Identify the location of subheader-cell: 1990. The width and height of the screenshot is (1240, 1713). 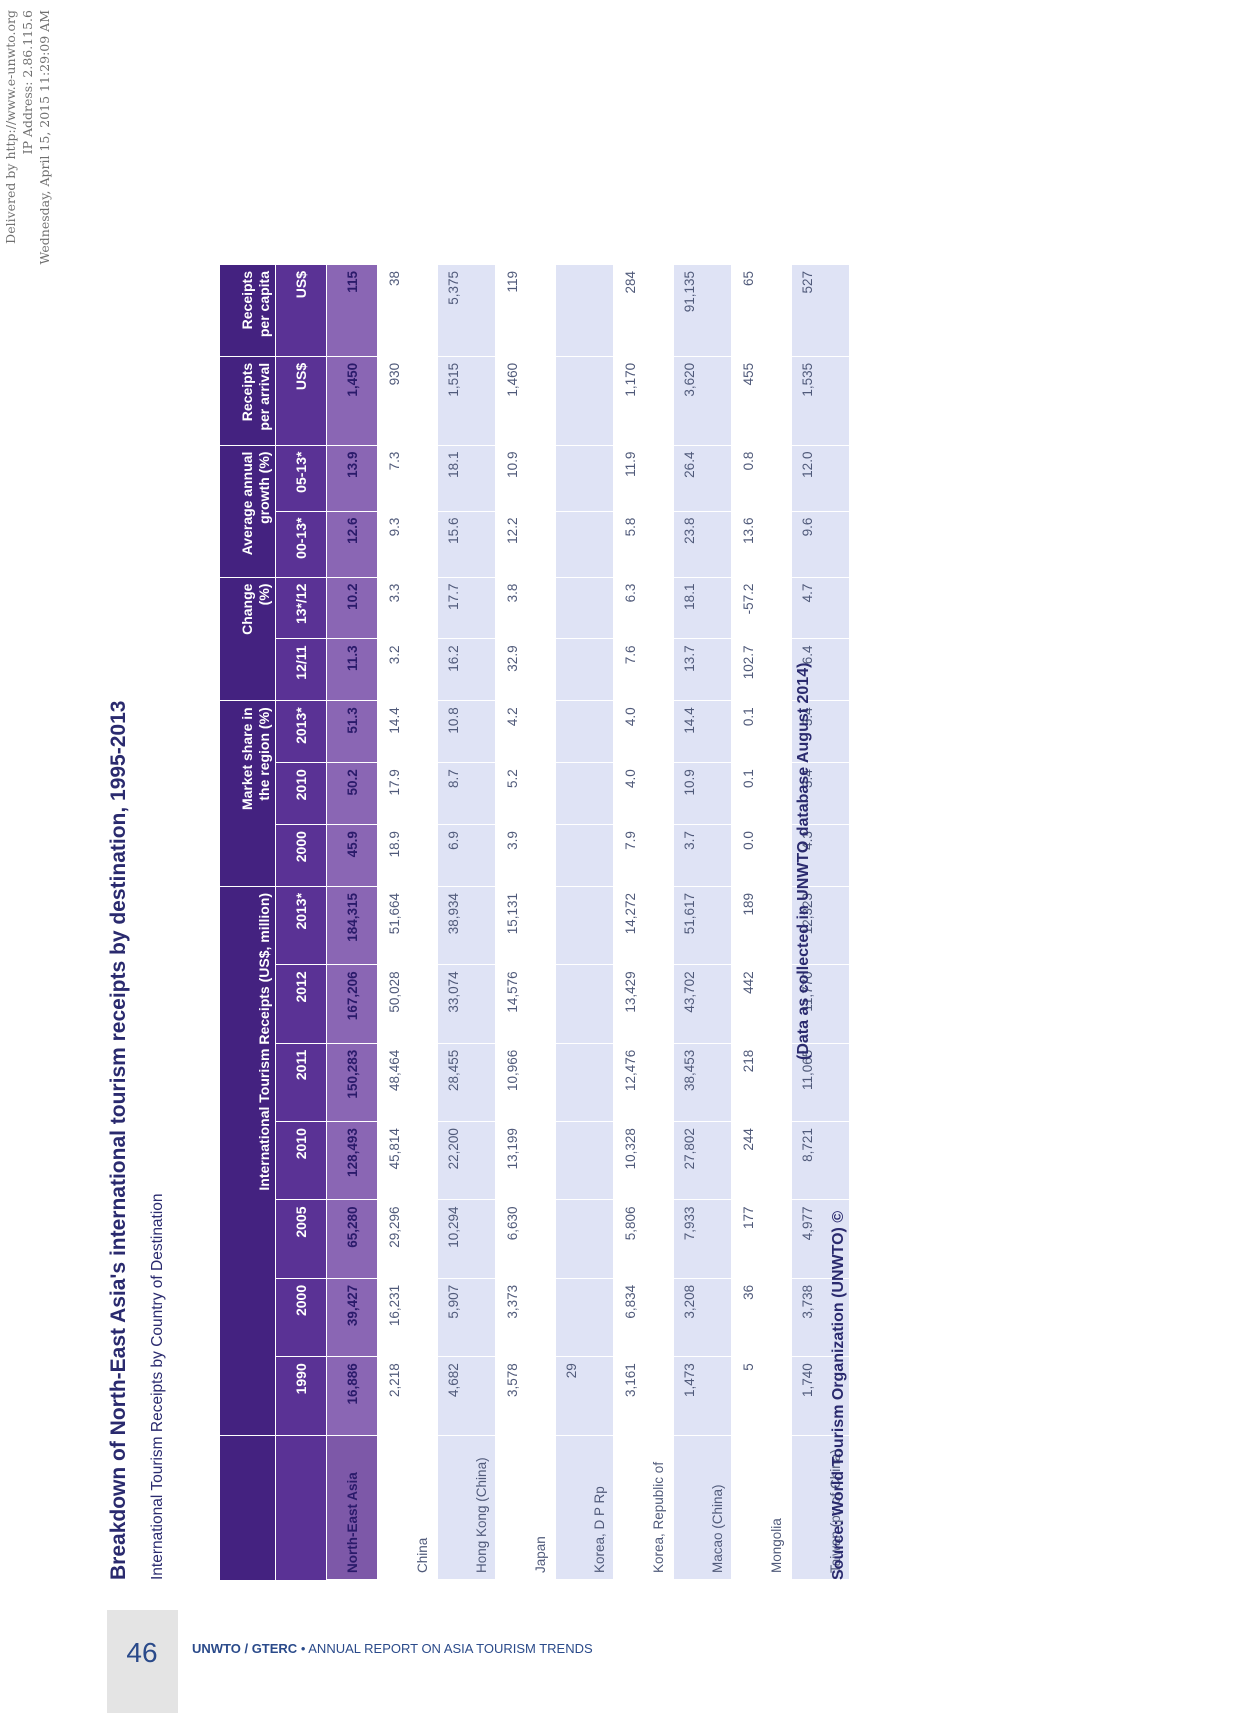
(300, 1396).